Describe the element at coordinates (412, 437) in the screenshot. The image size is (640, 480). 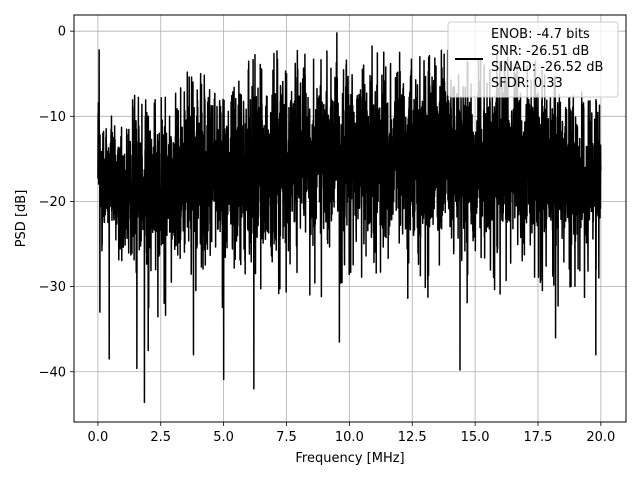
I see `x-tick-label: 12.5` at that location.